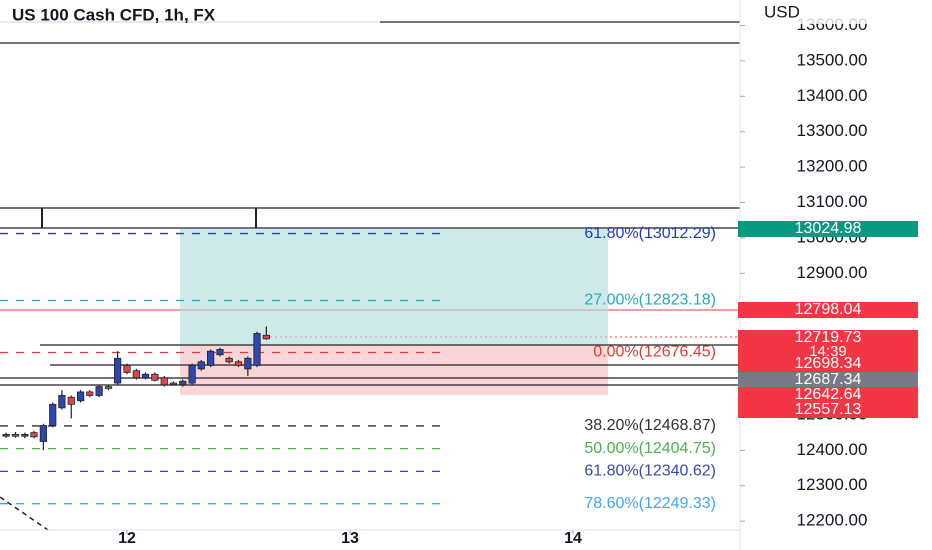 The image size is (932, 550). Describe the element at coordinates (654, 352) in the screenshot. I see `fib-label: 0.00%(12676.45)` at that location.